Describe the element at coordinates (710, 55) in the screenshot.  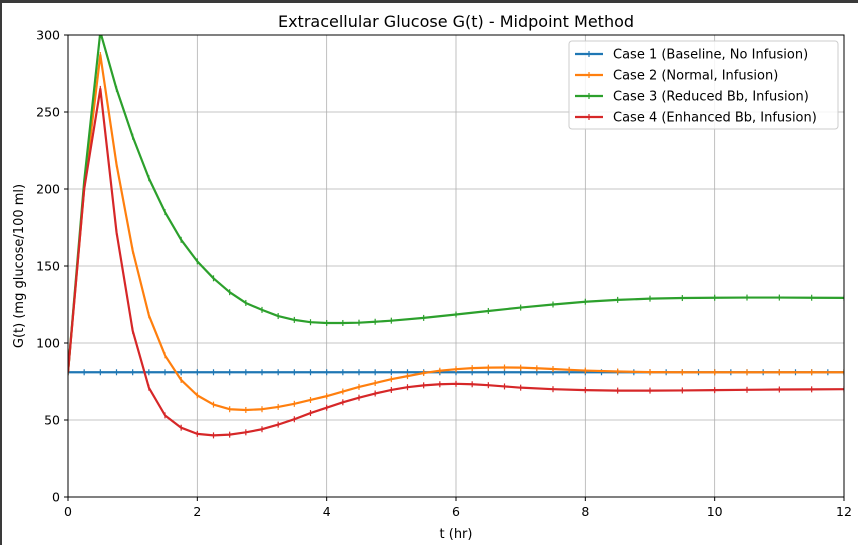
I see `legend-label: Case 1 (Baseline, No Infusion)` at that location.